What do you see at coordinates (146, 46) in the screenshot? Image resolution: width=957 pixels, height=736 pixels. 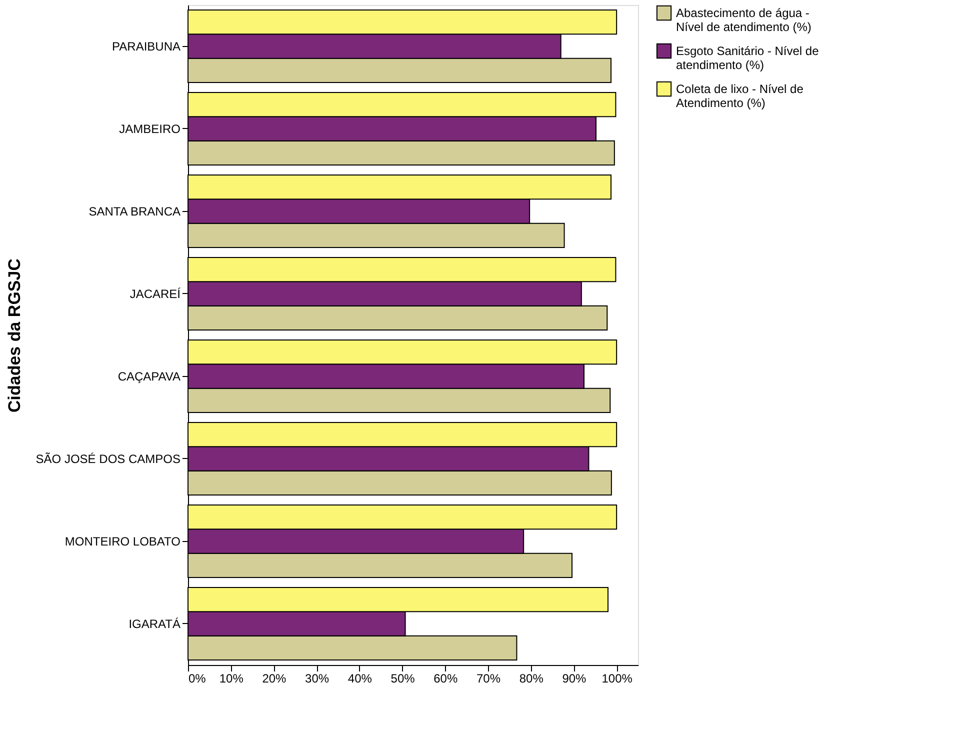 I see `y-tick-label: PARAIBUNA` at bounding box center [146, 46].